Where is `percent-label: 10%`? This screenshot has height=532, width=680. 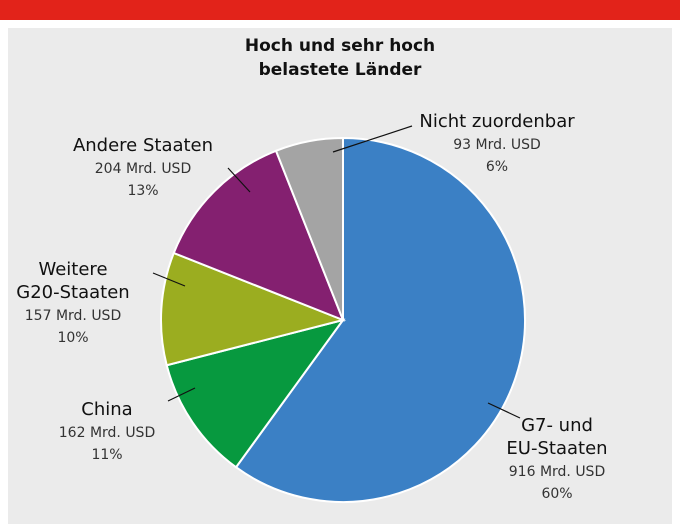
percent-label: 10% is located at coordinates (72, 338).